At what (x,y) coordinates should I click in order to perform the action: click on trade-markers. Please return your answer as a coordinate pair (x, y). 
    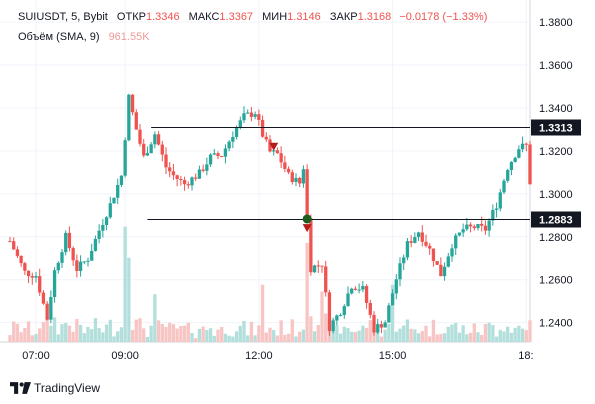
    Looking at the image, I should click on (290, 187).